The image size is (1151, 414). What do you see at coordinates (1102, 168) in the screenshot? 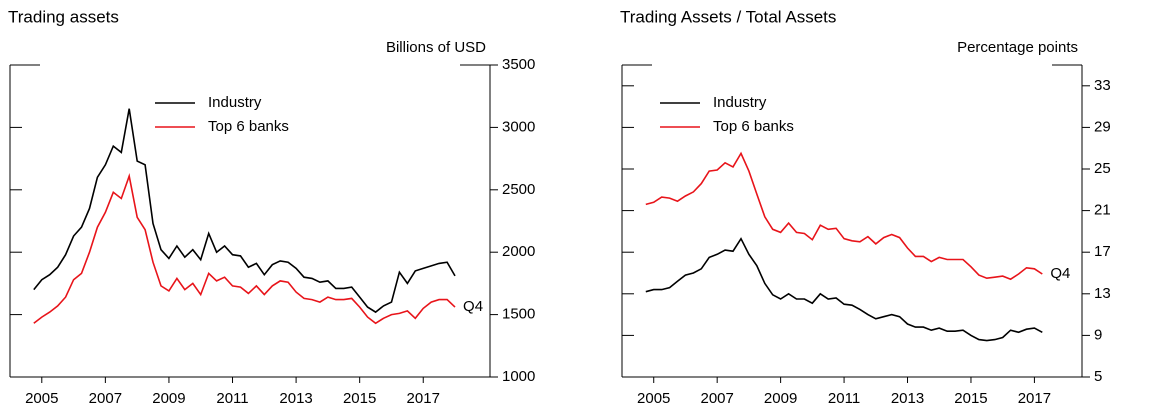
I see `y-tick-label: 25` at bounding box center [1102, 168].